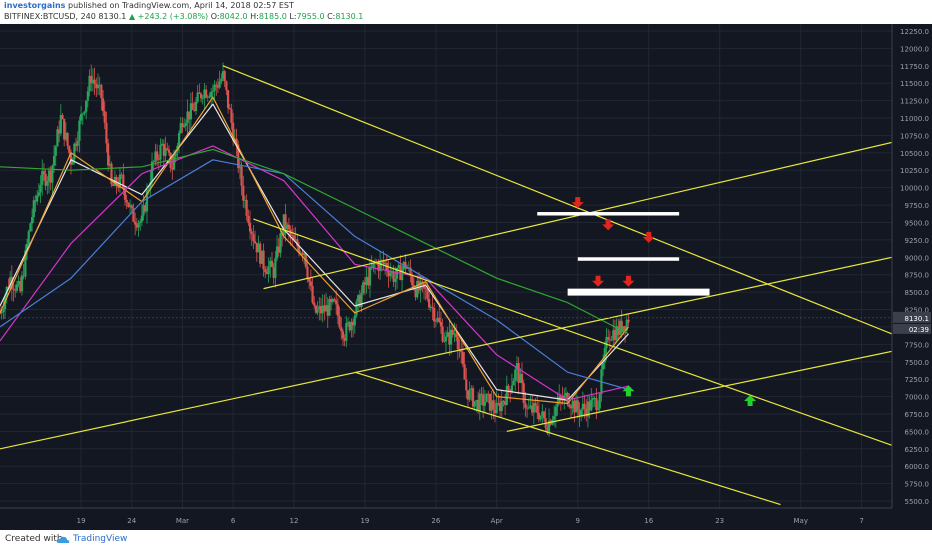  What do you see at coordinates (664, 301) in the screenshot?
I see `arrows` at bounding box center [664, 301].